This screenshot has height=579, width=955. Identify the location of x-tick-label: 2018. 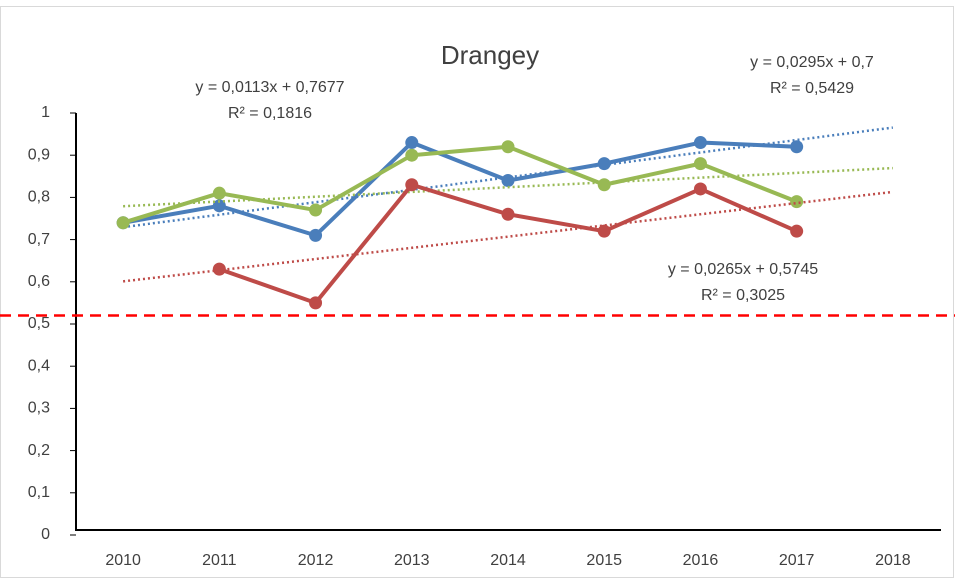
(893, 560).